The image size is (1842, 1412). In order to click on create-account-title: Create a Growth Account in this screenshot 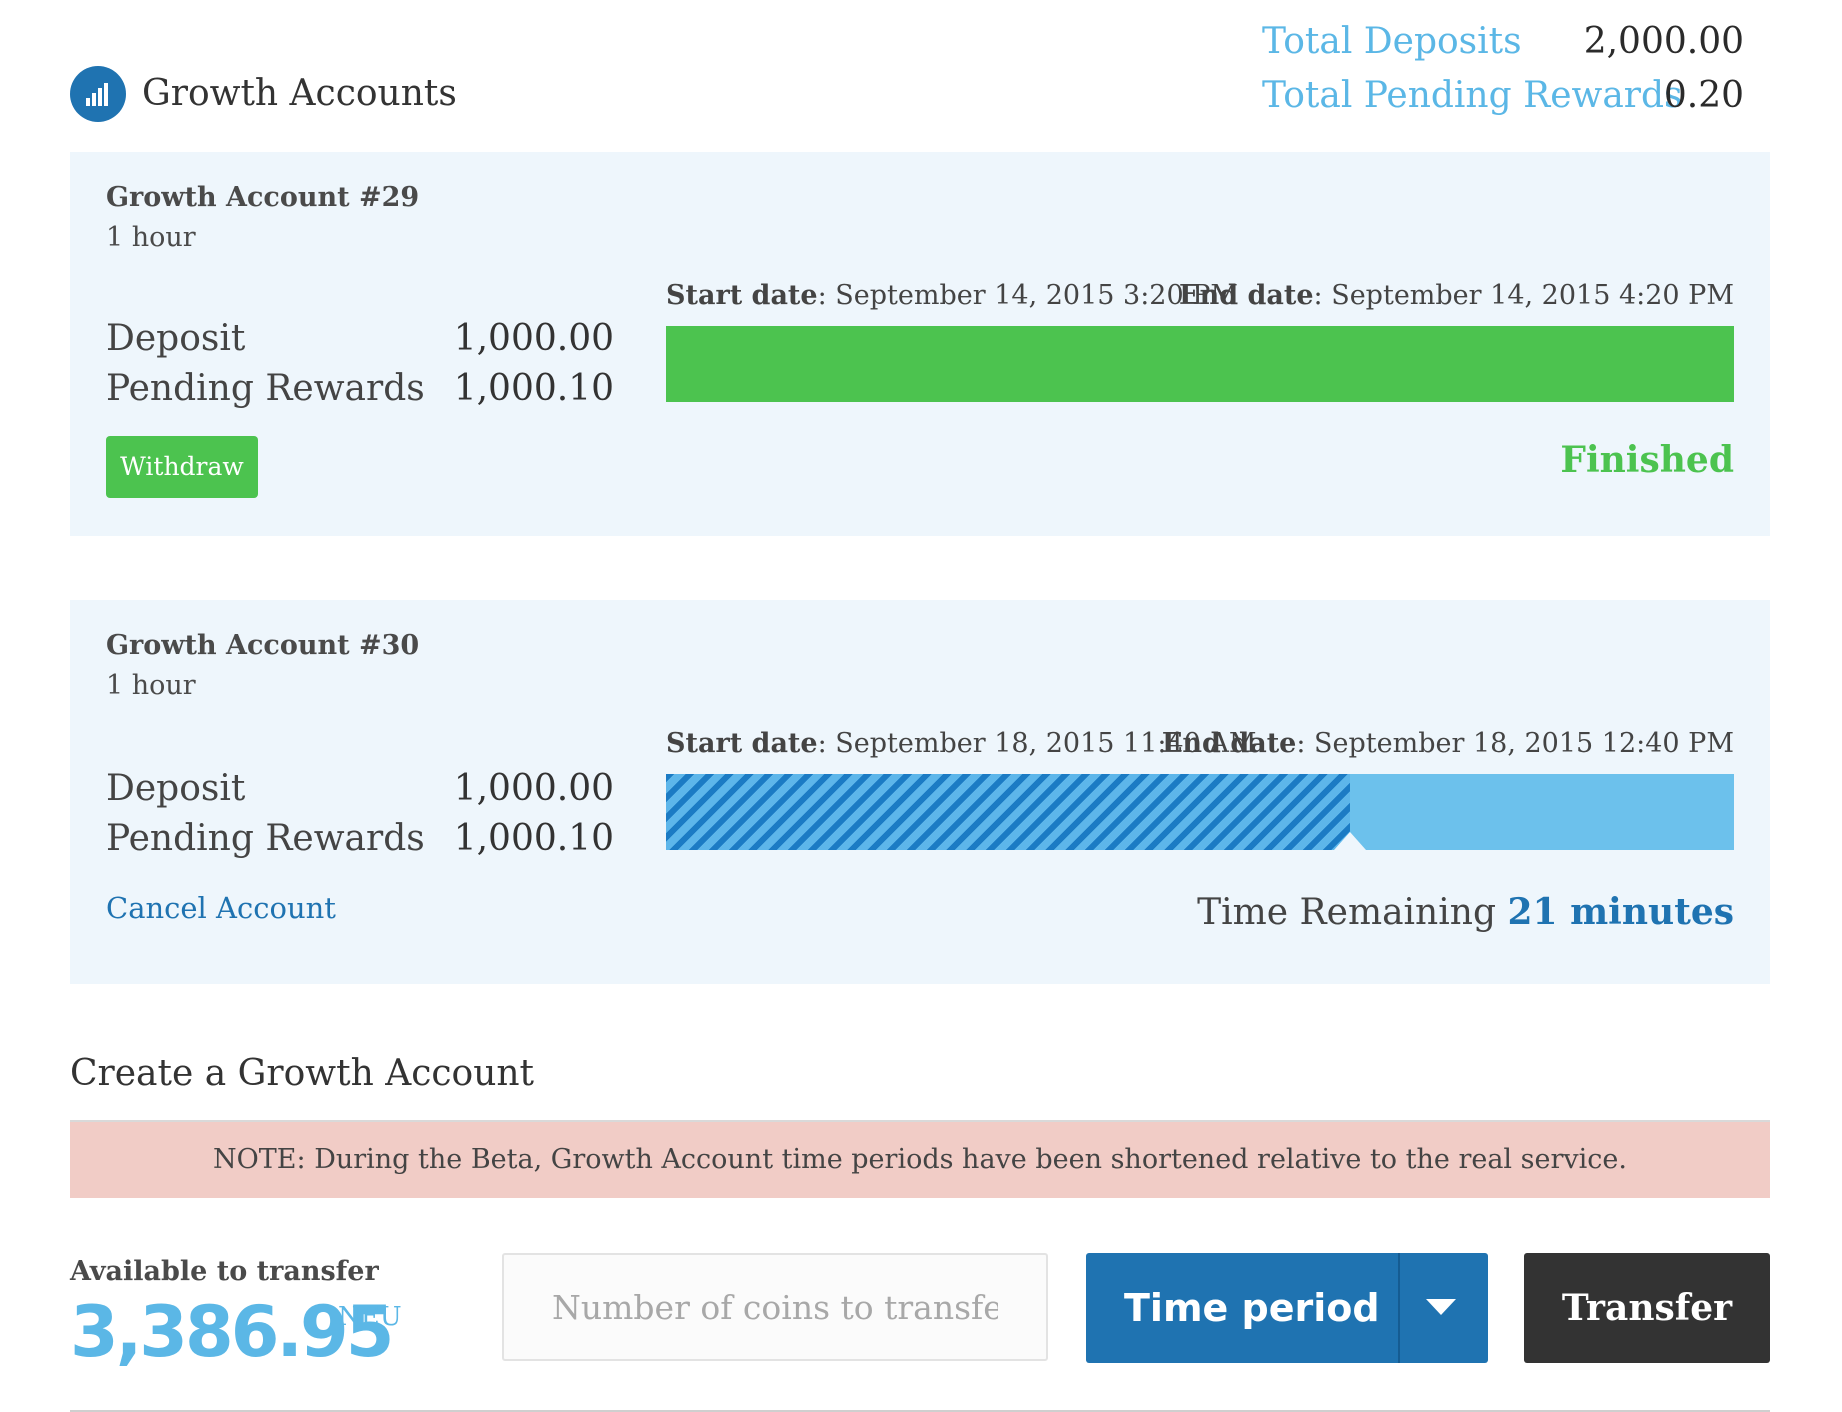, I will do `click(302, 1073)`.